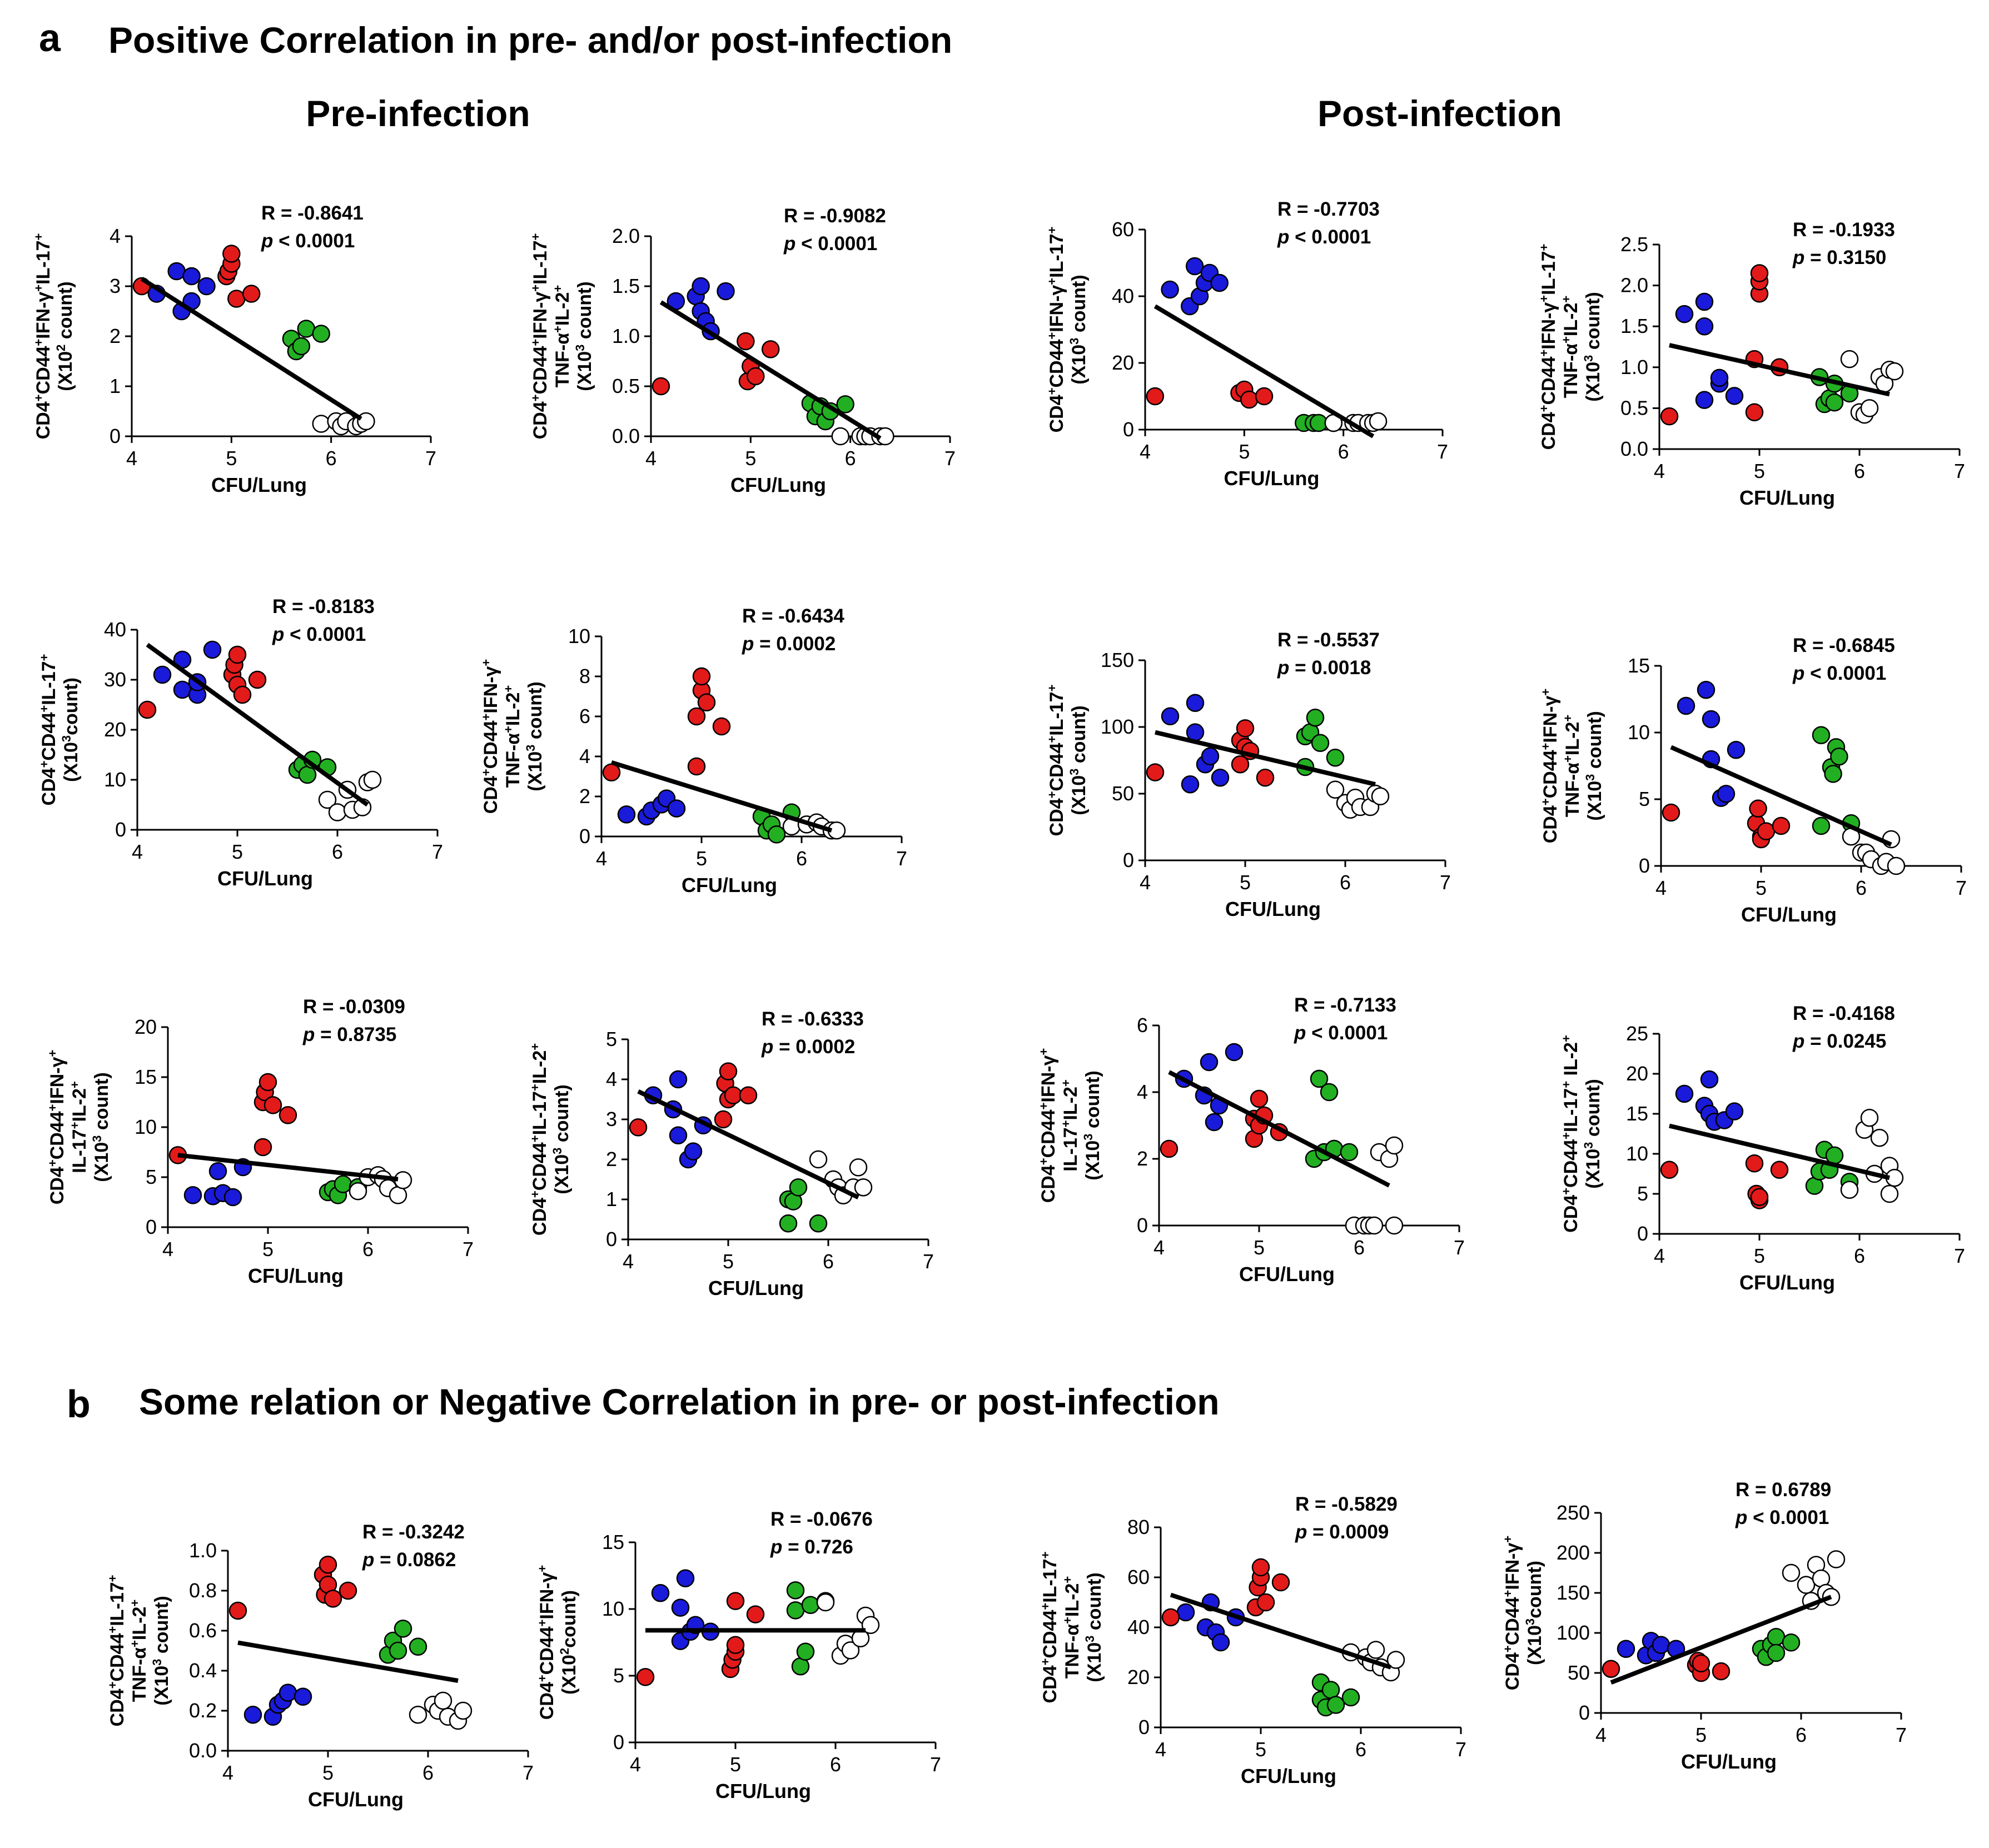 The height and width of the screenshot is (1848, 1989). What do you see at coordinates (203, 1670) in the screenshot?
I see `y-tick-label: 0.4` at bounding box center [203, 1670].